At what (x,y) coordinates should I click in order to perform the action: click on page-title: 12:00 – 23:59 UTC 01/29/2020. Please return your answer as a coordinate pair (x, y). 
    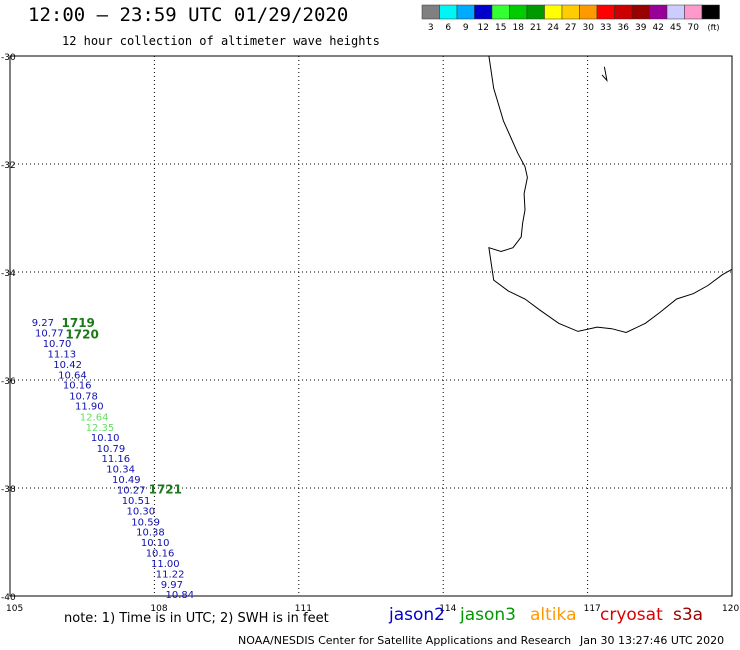
    Looking at the image, I should click on (188, 15).